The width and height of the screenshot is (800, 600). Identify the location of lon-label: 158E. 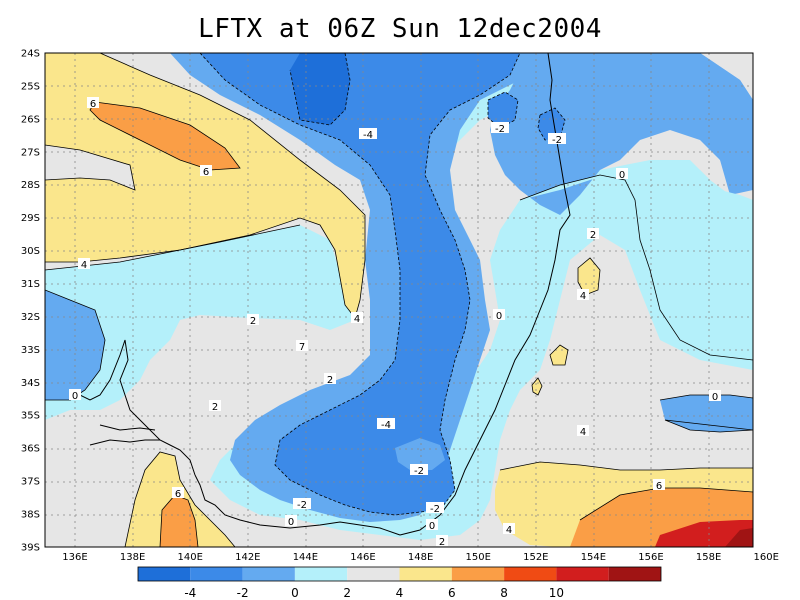
(708, 557).